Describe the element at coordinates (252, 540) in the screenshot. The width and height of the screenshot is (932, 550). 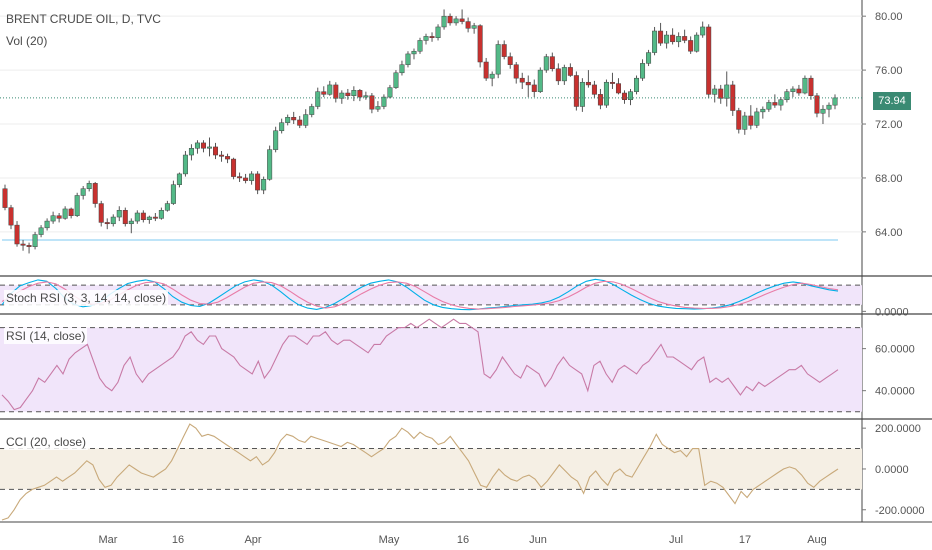
I see `time-axis-label: Apr` at that location.